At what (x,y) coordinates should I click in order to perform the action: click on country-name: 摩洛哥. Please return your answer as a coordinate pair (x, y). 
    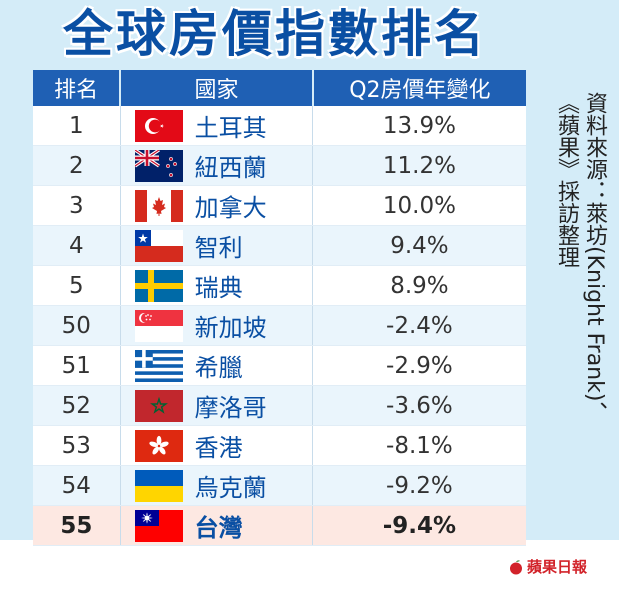
    Looking at the image, I should click on (230, 408).